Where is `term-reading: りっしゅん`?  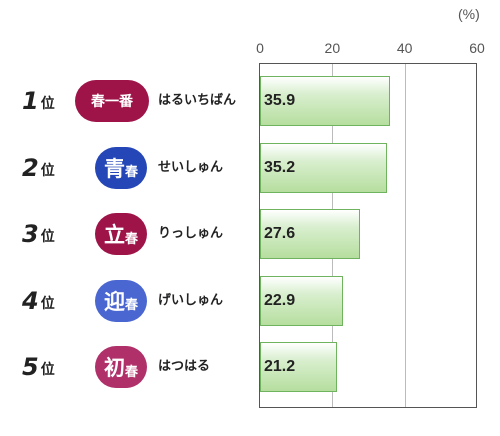
term-reading: りっしゅん is located at coordinates (191, 233).